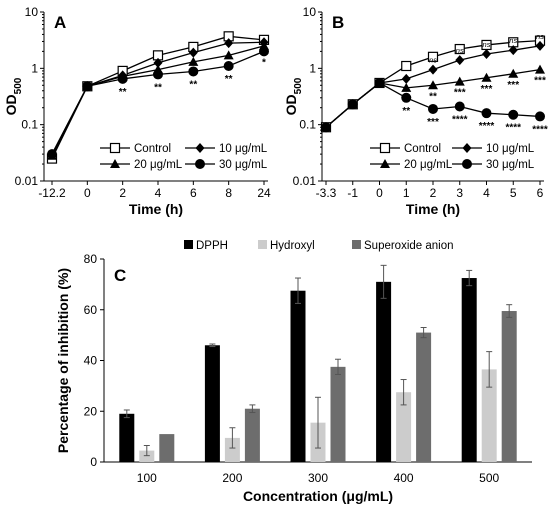 The width and height of the screenshot is (550, 509). I want to click on legend-label: Superoxide anion, so click(409, 246).